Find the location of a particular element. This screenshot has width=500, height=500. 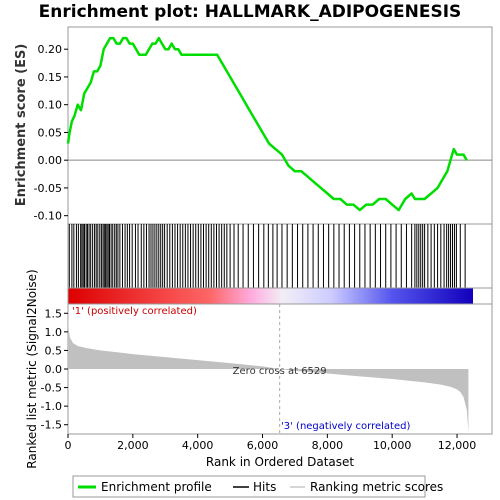

es-y-tick-label: 0.15 is located at coordinates (50, 77).